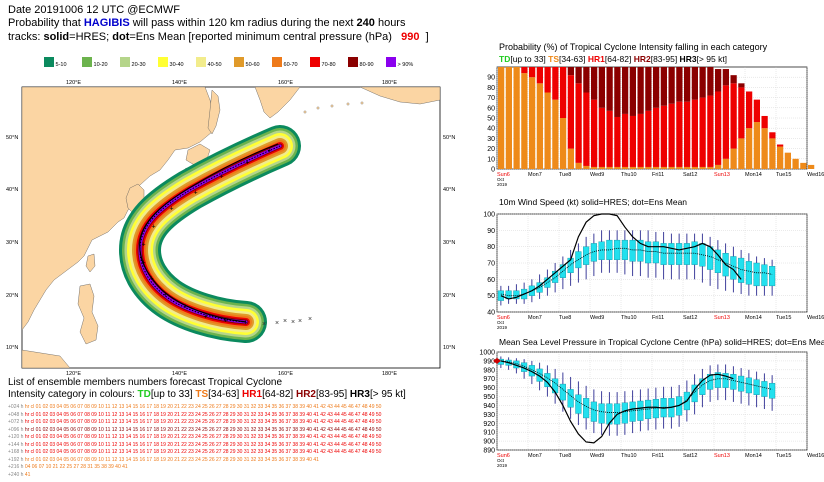 This screenshot has height=482, width=824. I want to click on initial-pressure-marker, so click(497, 360).